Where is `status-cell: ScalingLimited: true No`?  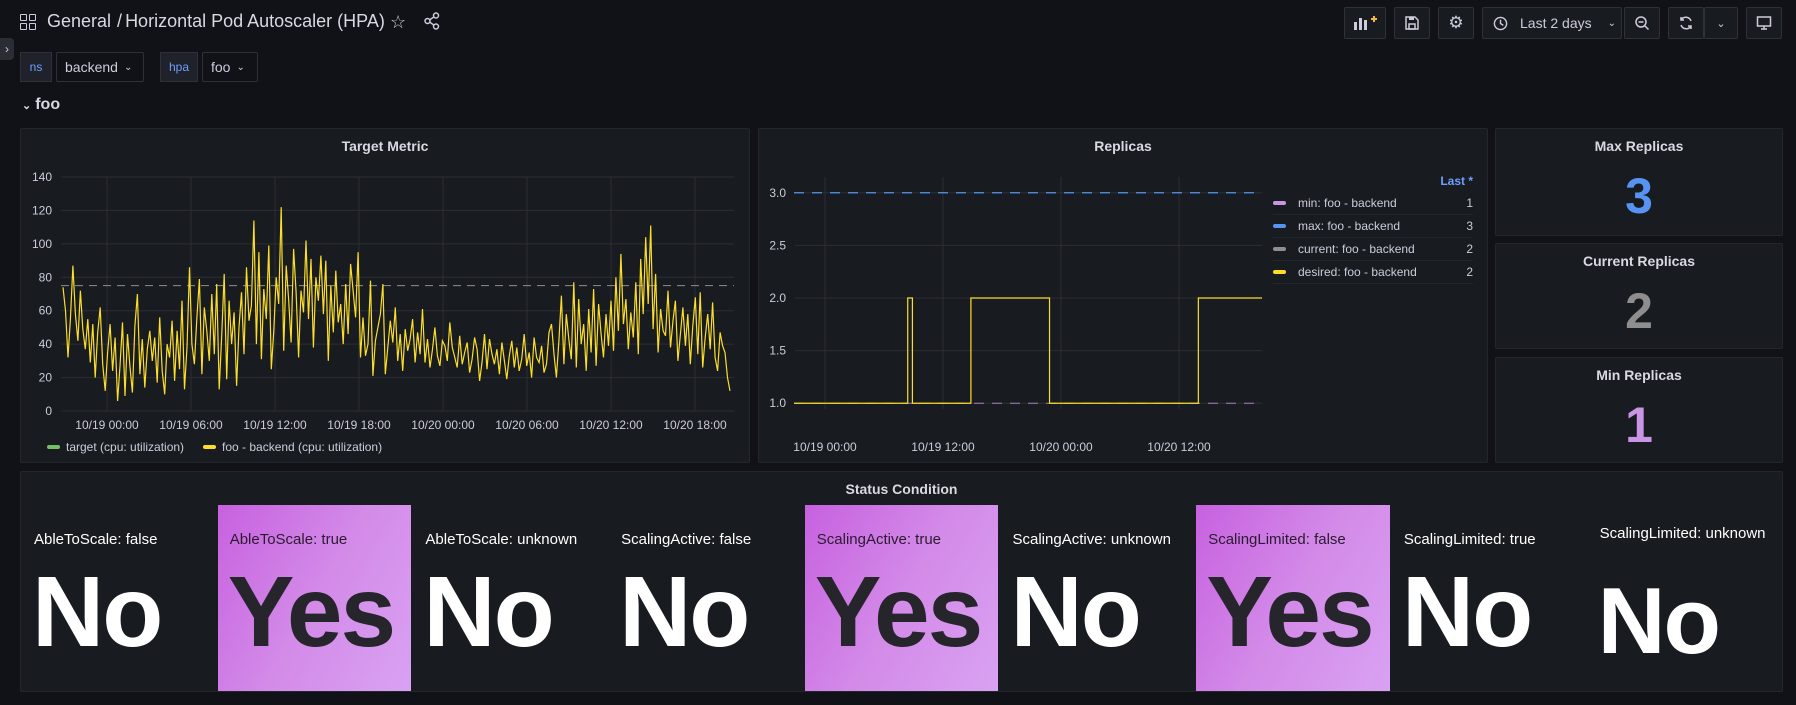 status-cell: ScalingLimited: true No is located at coordinates (1489, 598).